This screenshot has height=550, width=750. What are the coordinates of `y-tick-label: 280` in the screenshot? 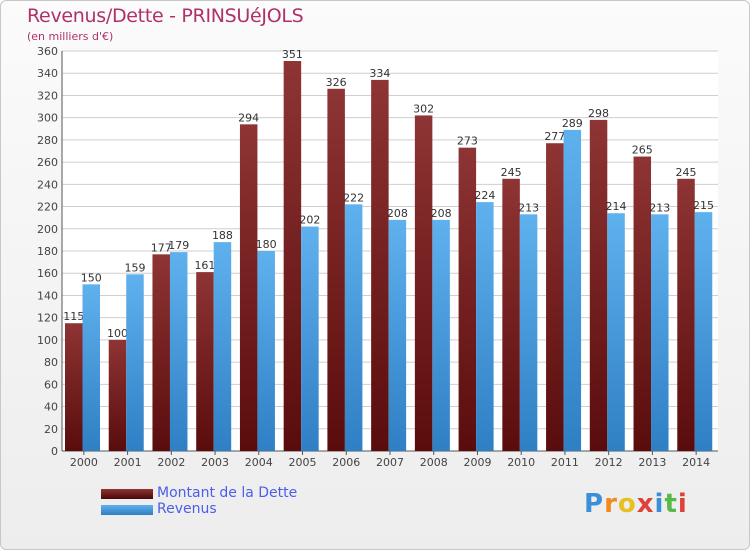 It's located at (47, 140).